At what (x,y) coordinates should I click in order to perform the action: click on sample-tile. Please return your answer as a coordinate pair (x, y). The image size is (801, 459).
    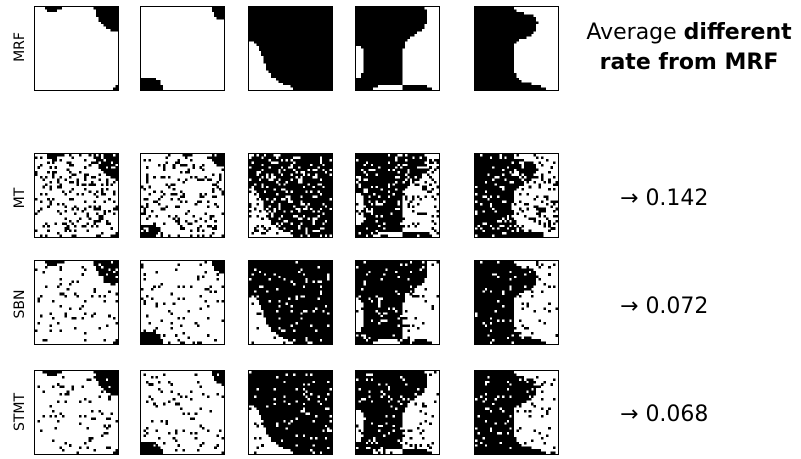
    Looking at the image, I should click on (290, 195).